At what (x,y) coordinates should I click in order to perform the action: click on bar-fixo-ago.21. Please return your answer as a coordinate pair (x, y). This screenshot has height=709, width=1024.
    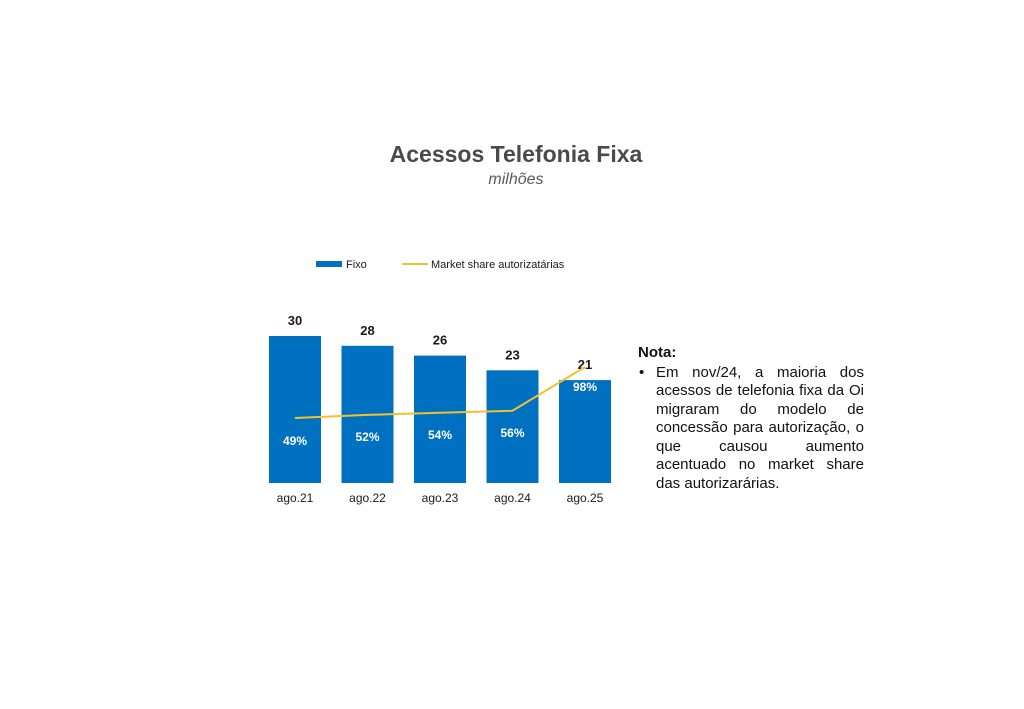
    Looking at the image, I should click on (295, 409).